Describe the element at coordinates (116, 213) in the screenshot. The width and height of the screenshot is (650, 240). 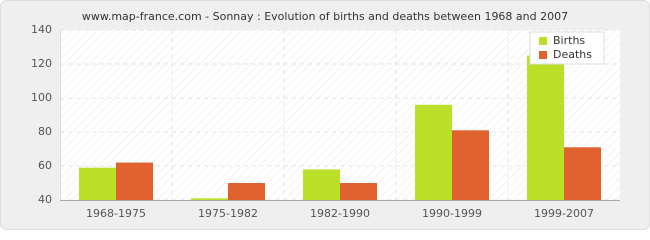
I see `x-tick-label: 1968-1975` at that location.